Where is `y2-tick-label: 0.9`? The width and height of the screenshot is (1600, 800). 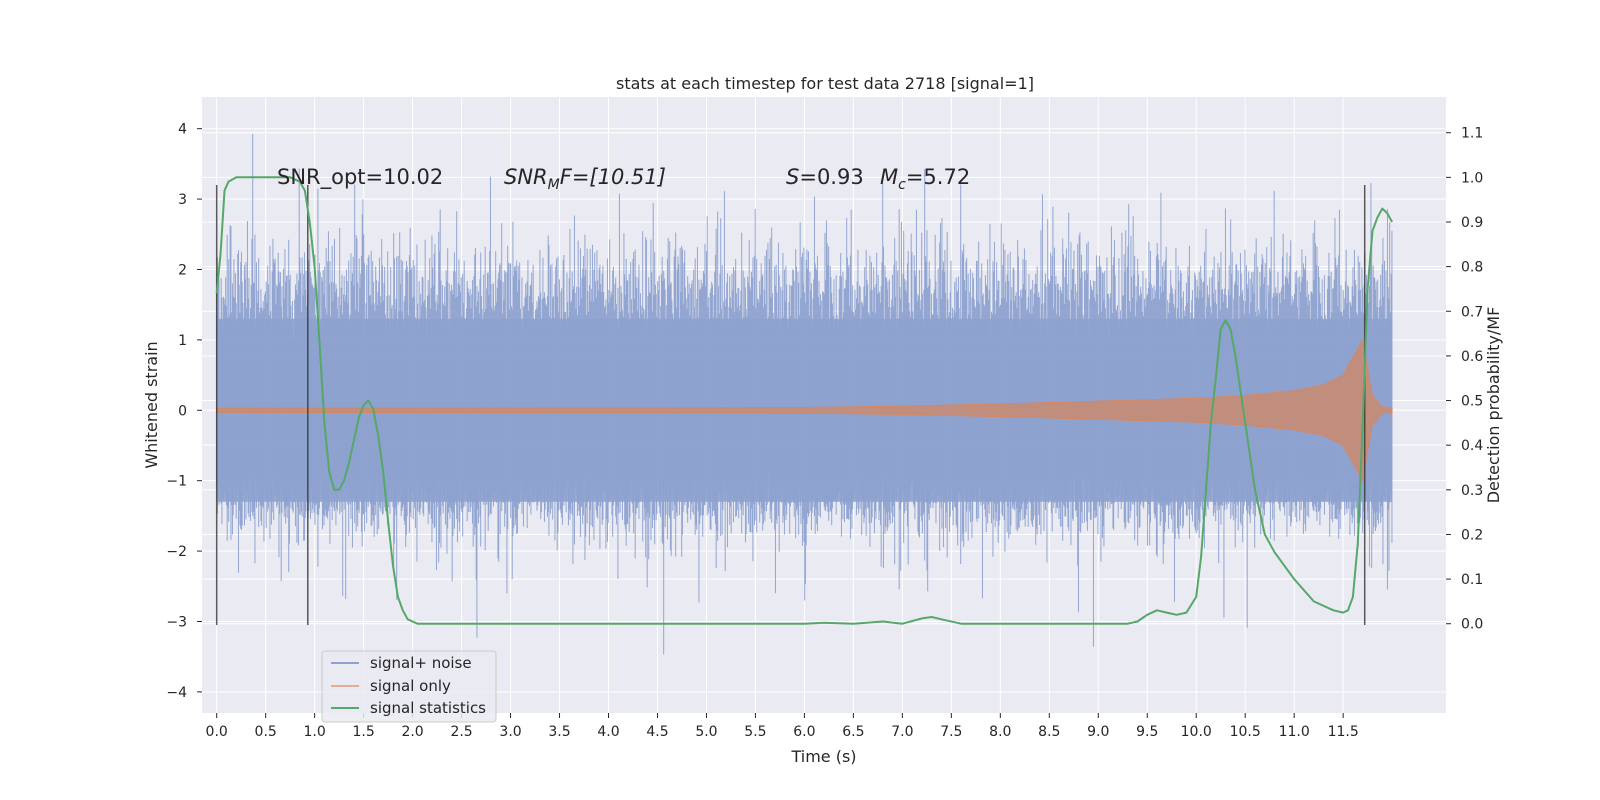 y2-tick-label: 0.9 is located at coordinates (1472, 223).